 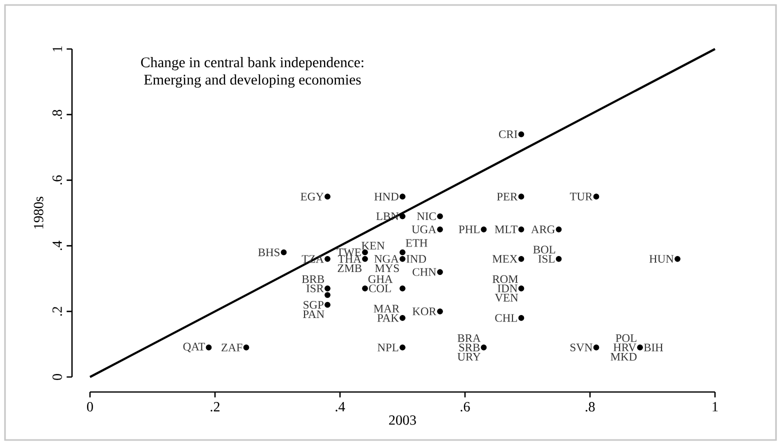 What do you see at coordinates (424, 272) in the screenshot?
I see `annotation: CHN` at bounding box center [424, 272].